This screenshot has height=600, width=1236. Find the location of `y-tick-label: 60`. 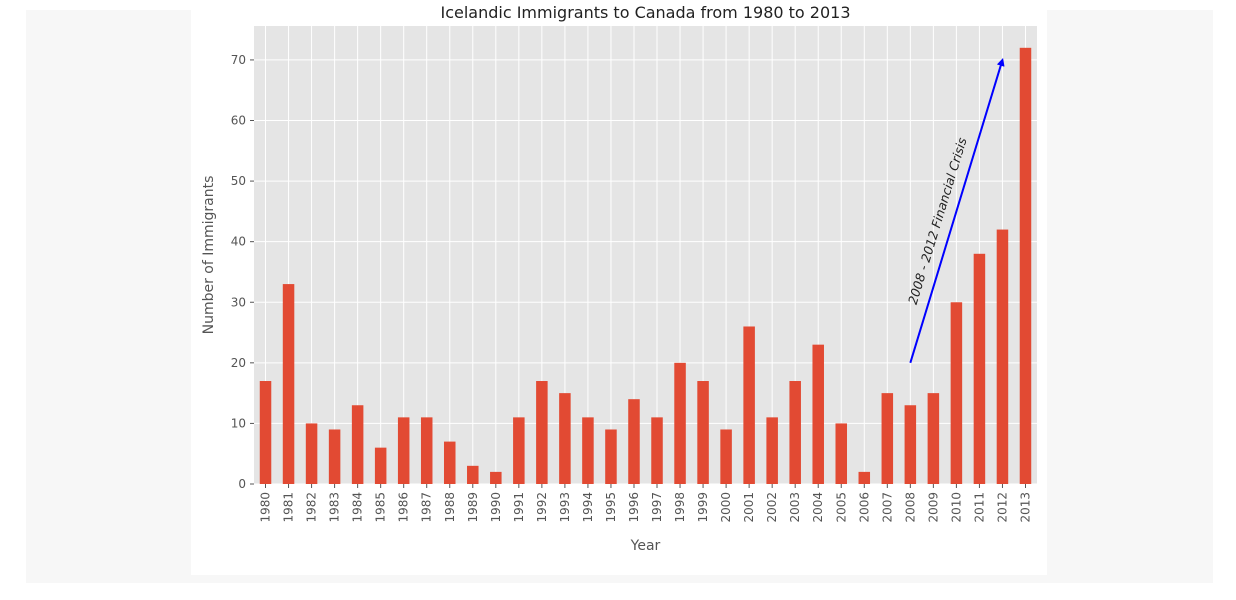

y-tick-label: 60 is located at coordinates (238, 121).